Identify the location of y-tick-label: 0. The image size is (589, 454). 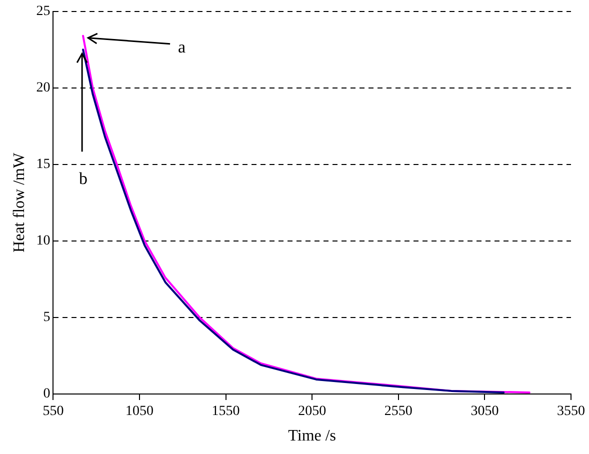
(46, 394).